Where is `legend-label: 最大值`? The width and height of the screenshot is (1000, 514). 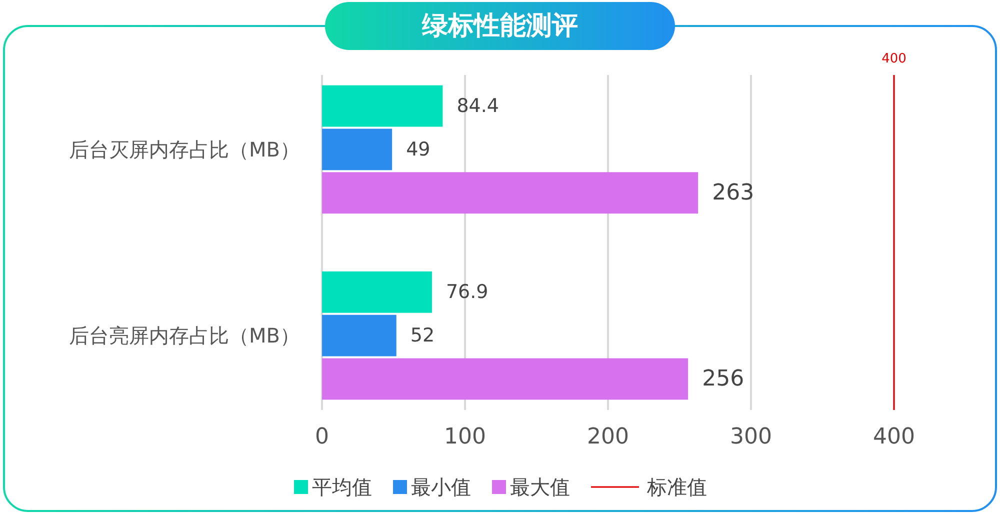 legend-label: 最大值 is located at coordinates (540, 487).